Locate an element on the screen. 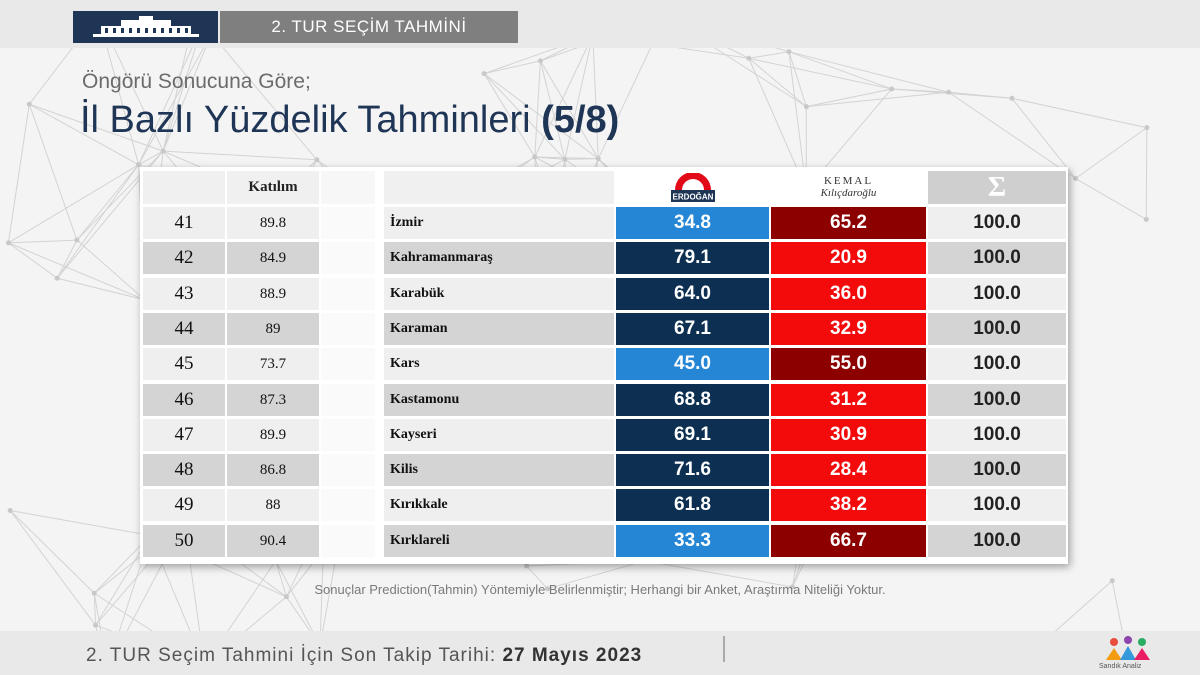 This screenshot has width=1200, height=675. row-katilim: 89 is located at coordinates (273, 329).